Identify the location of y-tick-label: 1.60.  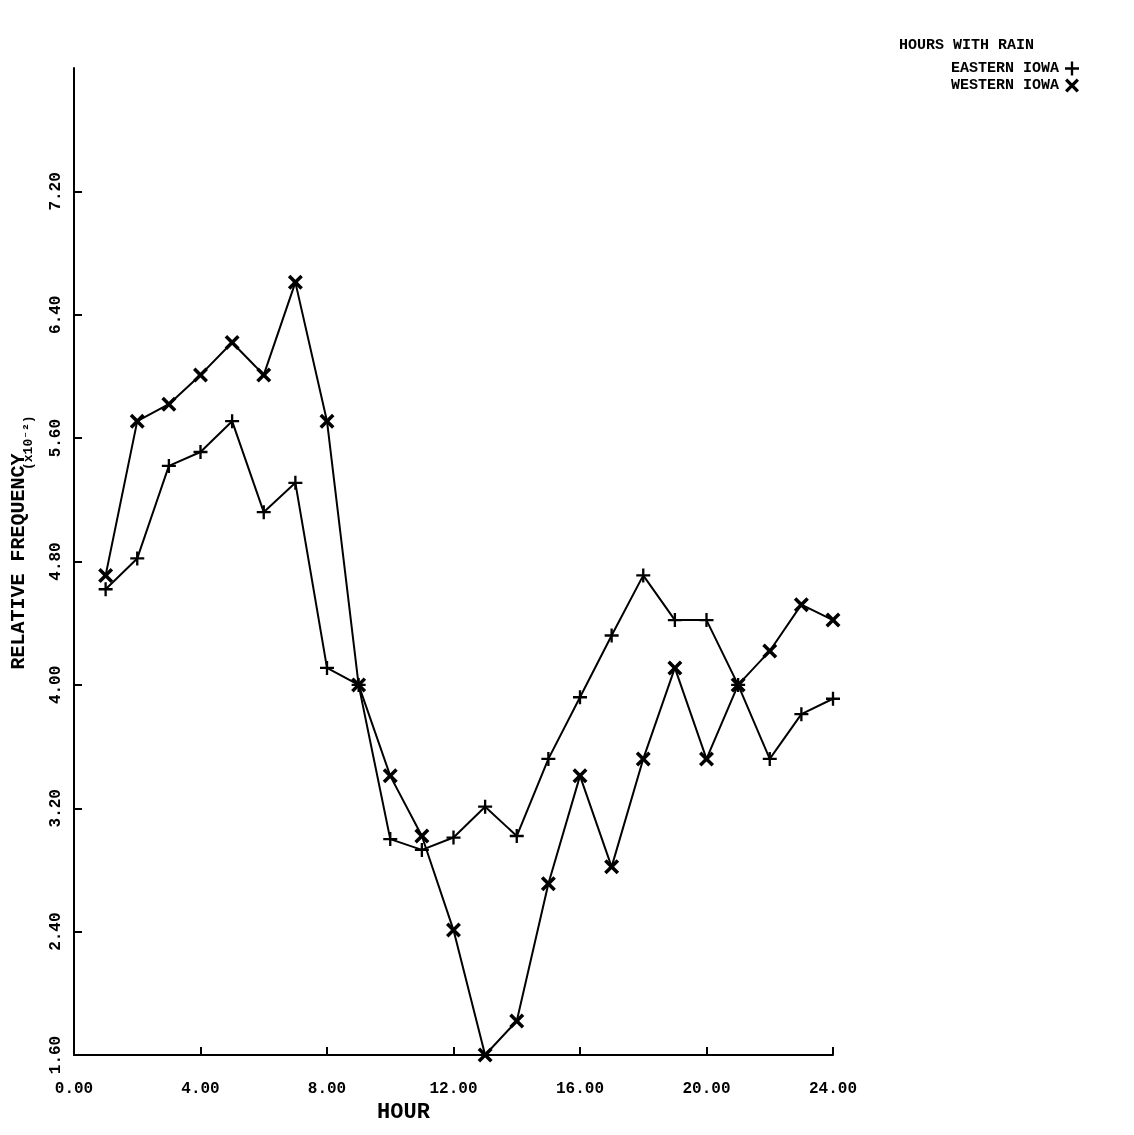
(56, 1055).